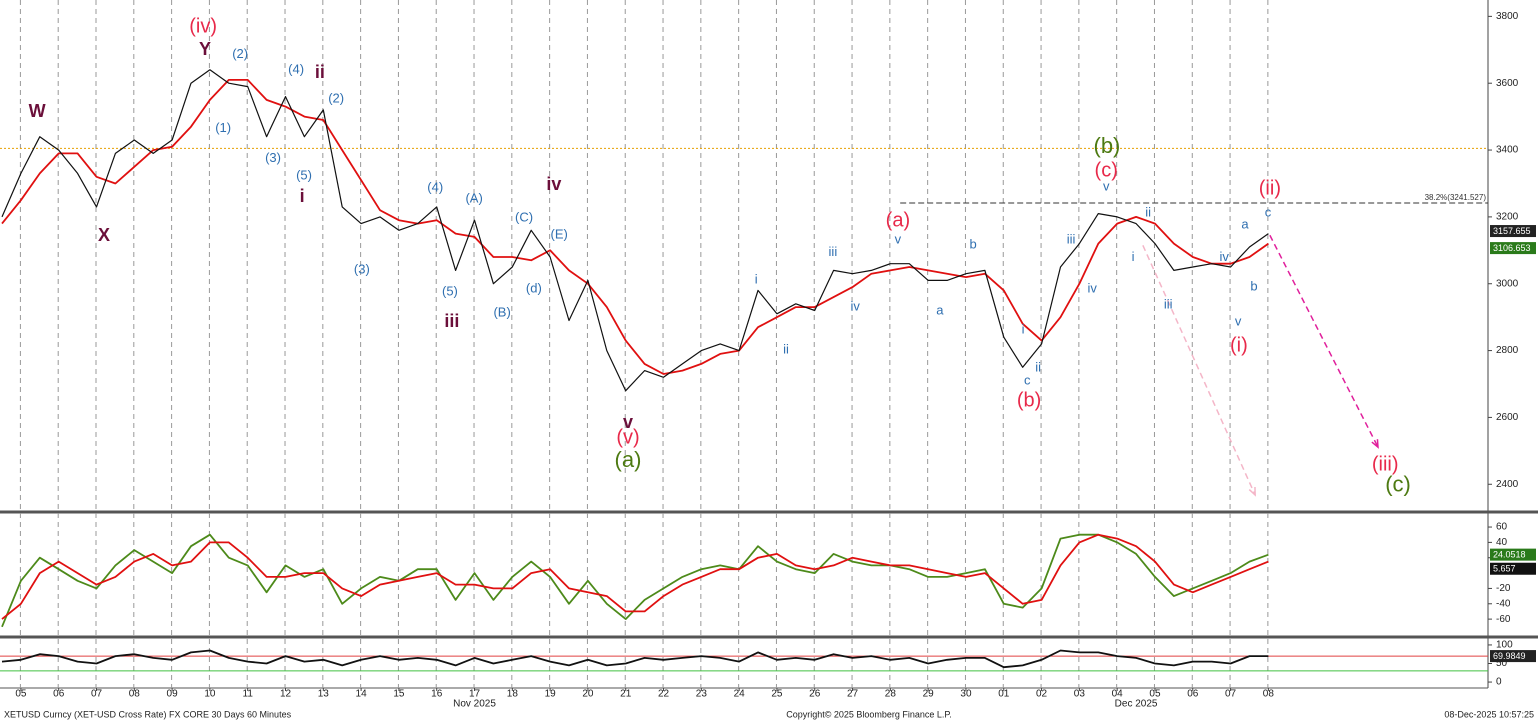 The height and width of the screenshot is (721, 1538). Describe the element at coordinates (898, 221) in the screenshot. I see `wave-label: (a)` at that location.